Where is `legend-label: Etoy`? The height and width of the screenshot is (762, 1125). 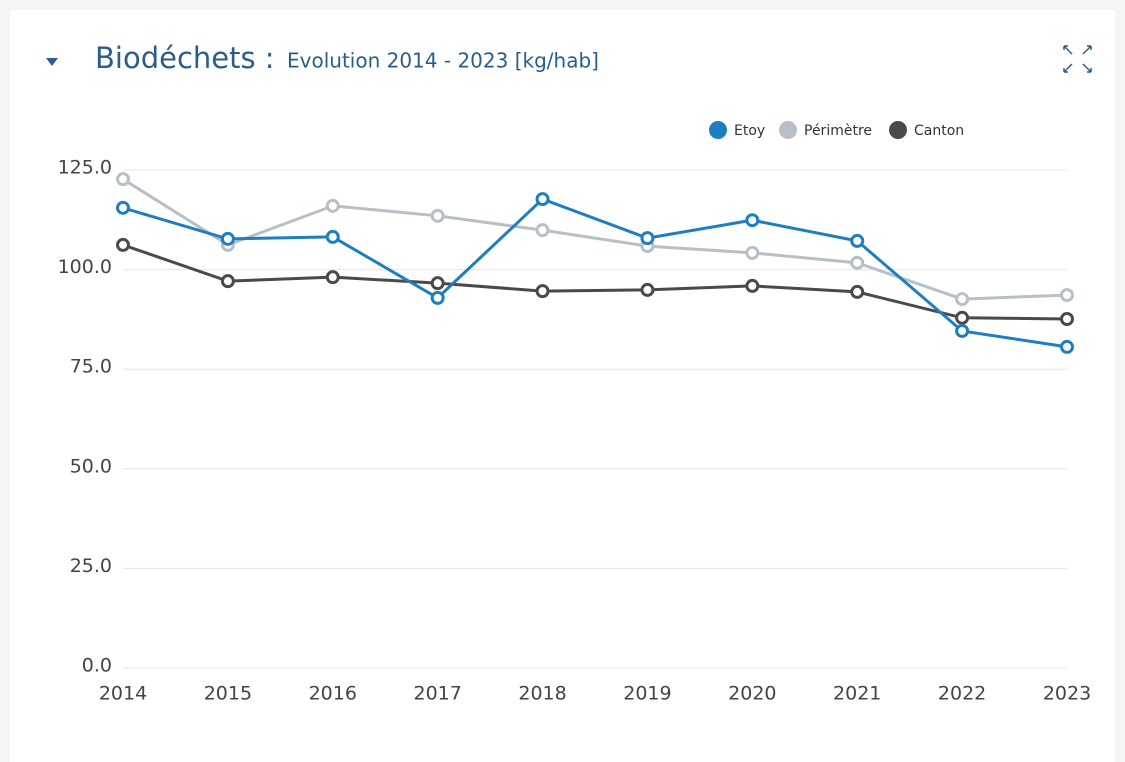
legend-label: Etoy is located at coordinates (749, 131).